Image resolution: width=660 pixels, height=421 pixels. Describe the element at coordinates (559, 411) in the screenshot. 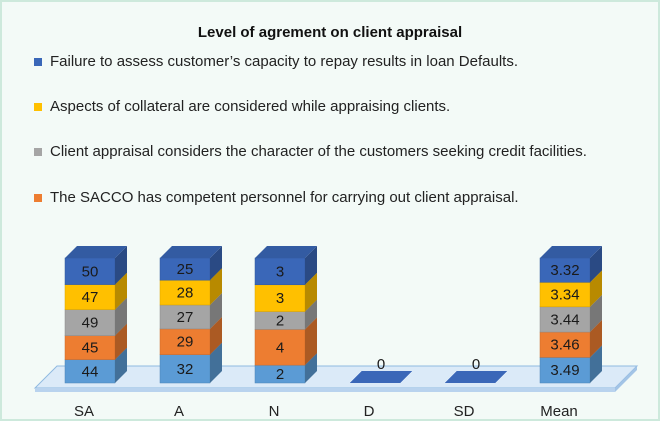

I see `x-tick-label: Mean` at that location.